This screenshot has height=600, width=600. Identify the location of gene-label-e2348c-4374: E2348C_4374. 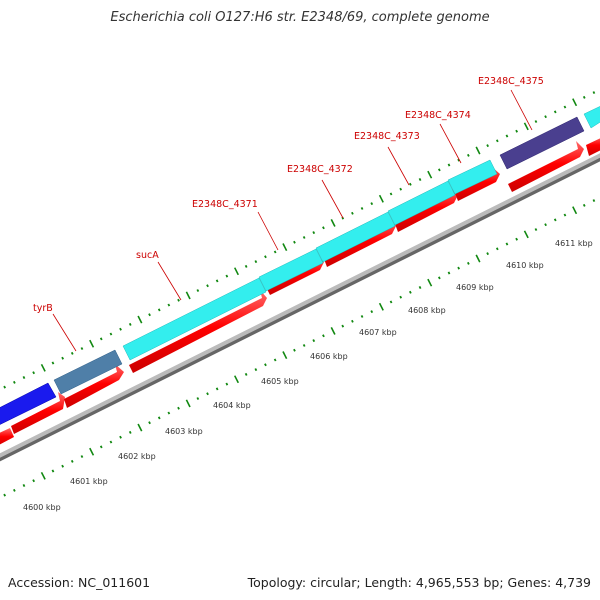
(438, 115).